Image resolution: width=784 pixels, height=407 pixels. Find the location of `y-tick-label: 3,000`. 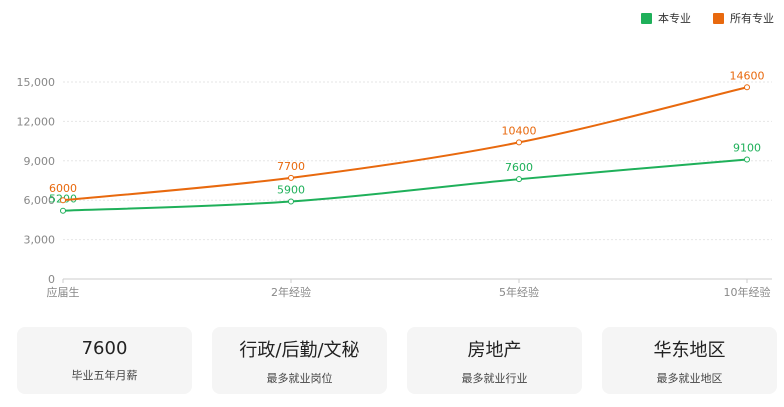

y-tick-label: 3,000 is located at coordinates (40, 240).